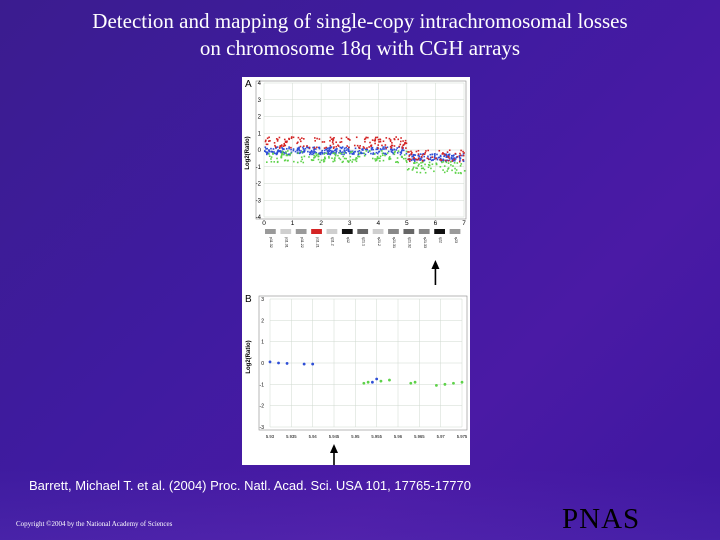 The image size is (720, 540). I want to click on x-tick-label: 3, so click(350, 223).